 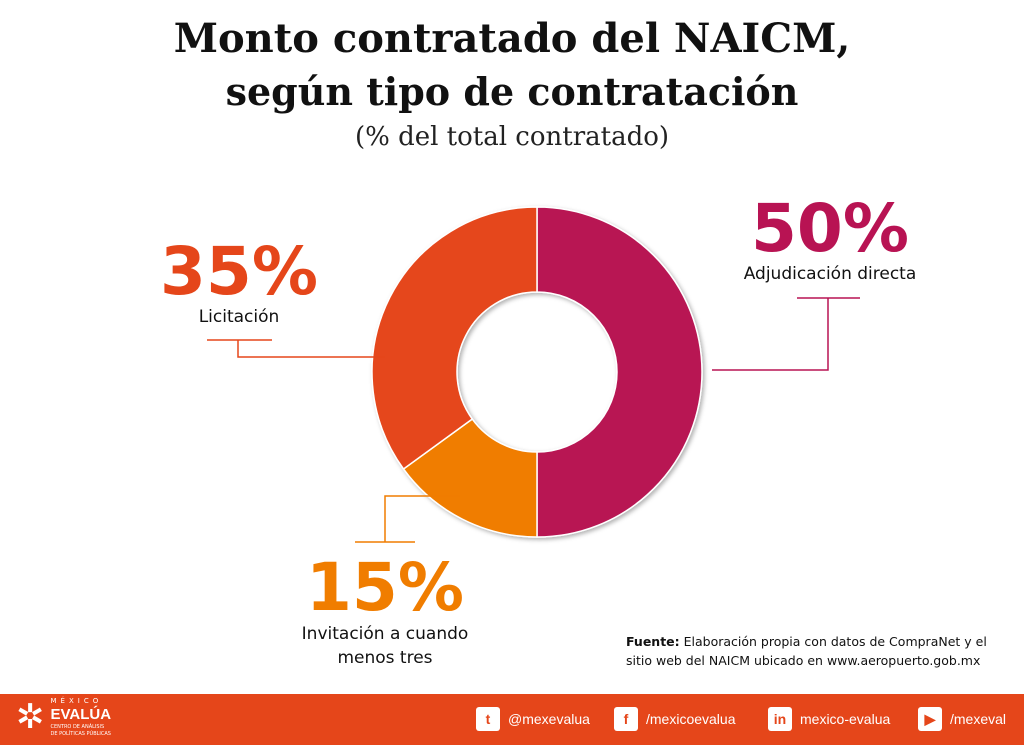 What do you see at coordinates (454, 338) in the screenshot?
I see `donut-slice-licitacion` at bounding box center [454, 338].